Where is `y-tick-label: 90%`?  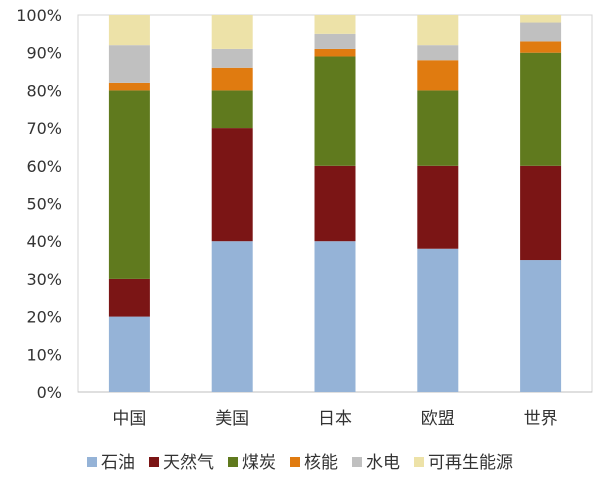 y-tick-label: 90% is located at coordinates (44, 53).